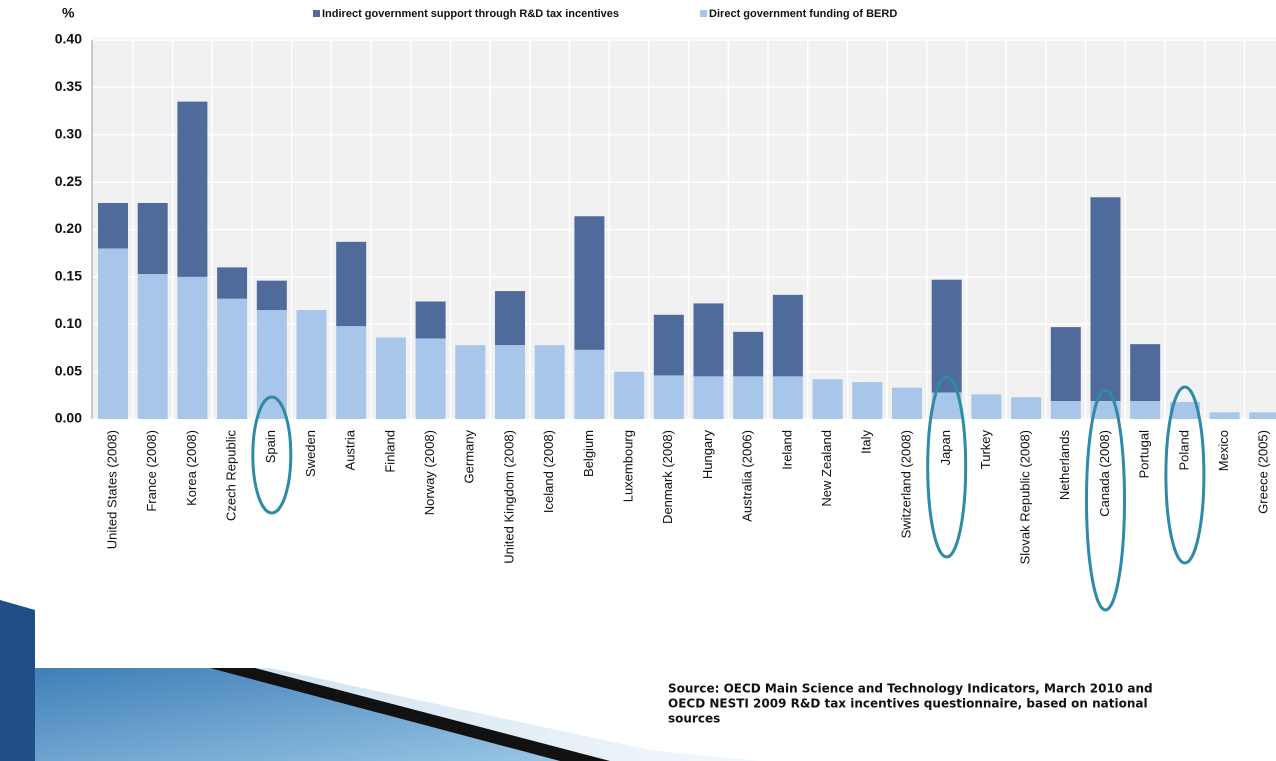  What do you see at coordinates (826, 468) in the screenshot?
I see `x-tick-label: New Zealand` at bounding box center [826, 468].